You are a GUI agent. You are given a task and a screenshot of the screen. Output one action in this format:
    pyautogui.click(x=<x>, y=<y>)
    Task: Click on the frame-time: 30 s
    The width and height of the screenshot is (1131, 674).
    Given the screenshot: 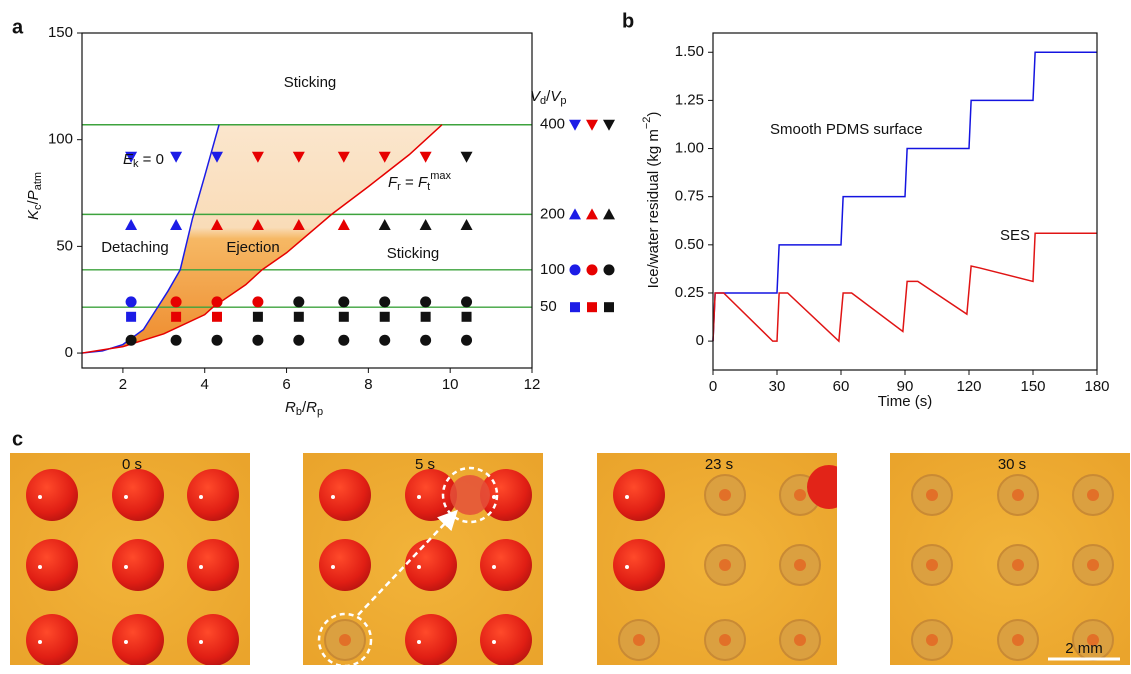 What is the action you would take?
    pyautogui.click(x=1012, y=464)
    